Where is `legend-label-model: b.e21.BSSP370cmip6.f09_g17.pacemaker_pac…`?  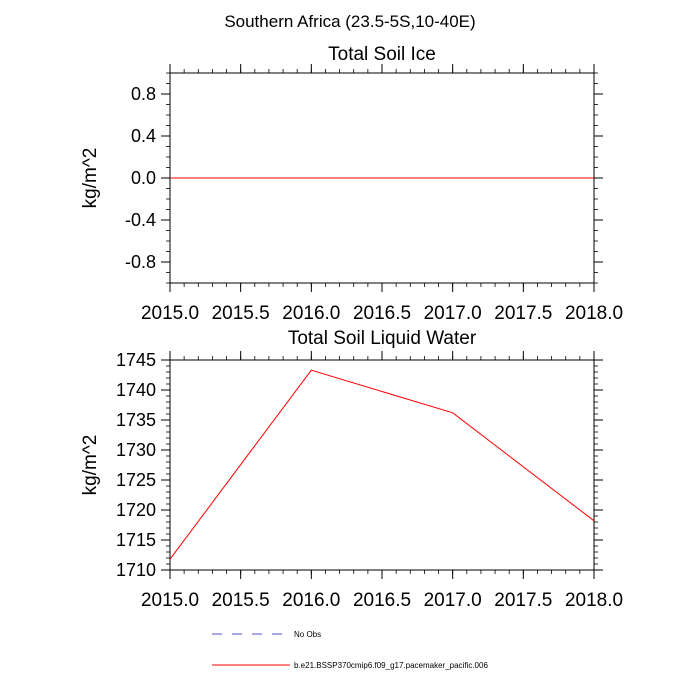 legend-label-model: b.e21.BSSP370cmip6.f09_g17.pacemaker_pac… is located at coordinates (391, 665).